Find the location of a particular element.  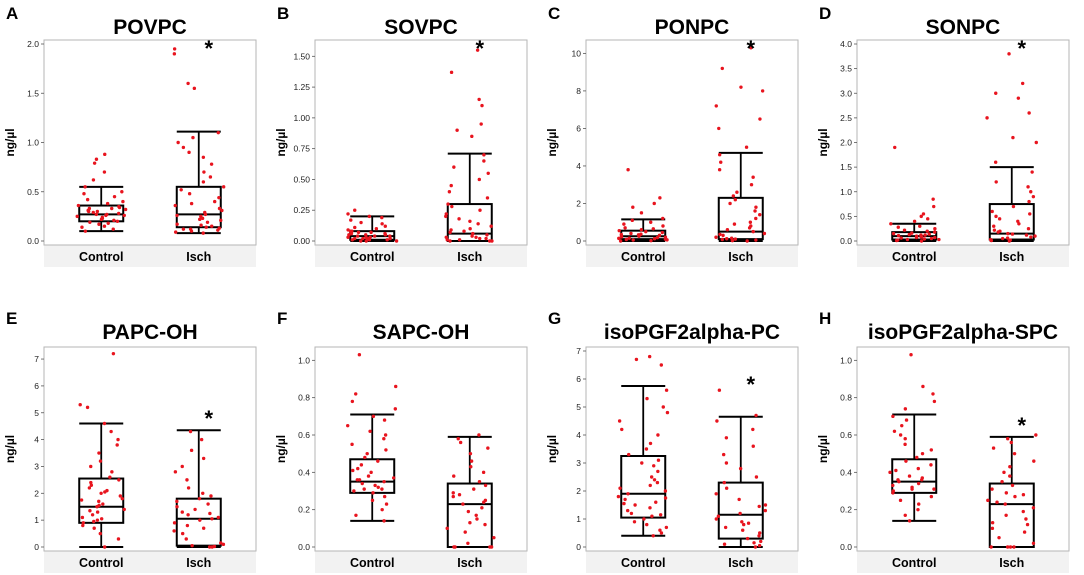

panel-letter: H is located at coordinates (825, 318).